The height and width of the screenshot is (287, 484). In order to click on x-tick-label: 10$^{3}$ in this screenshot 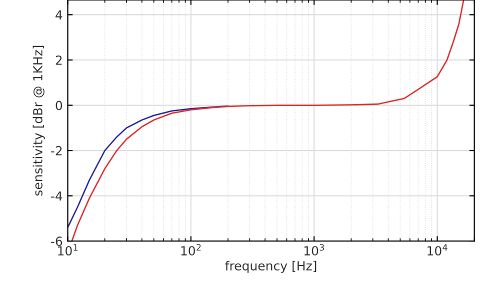, I will do `click(314, 250)`.